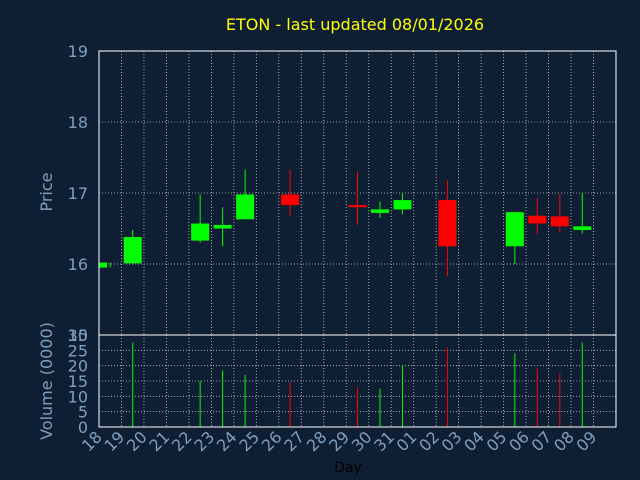 Image resolution: width=640 pixels, height=480 pixels. What do you see at coordinates (78, 366) in the screenshot?
I see `volume-tick-label: 20` at bounding box center [78, 366].